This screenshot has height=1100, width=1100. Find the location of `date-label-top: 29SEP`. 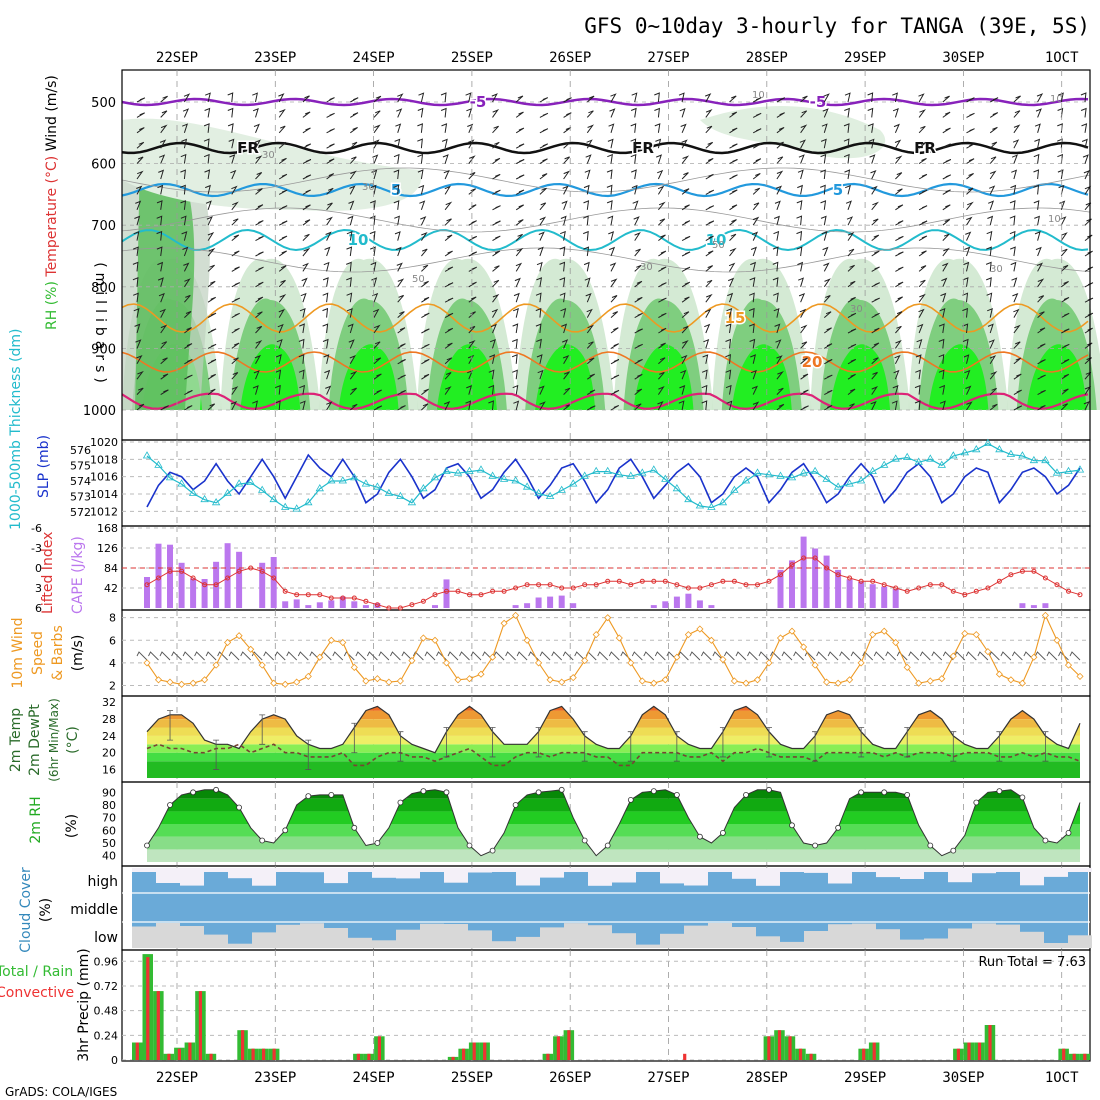

date-label-top: 29SEP is located at coordinates (865, 58).